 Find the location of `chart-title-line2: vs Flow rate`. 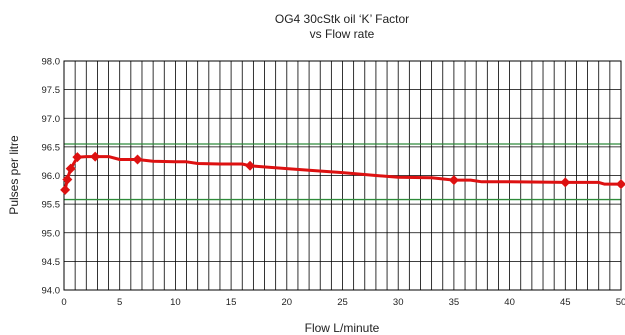

chart-title-line2: vs Flow rate is located at coordinates (342, 34).